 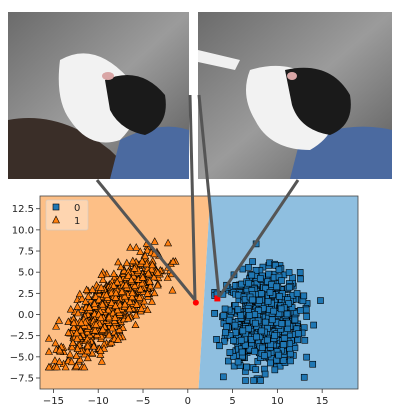 I want to click on y-tick-label: −2.5, so click(x=22, y=336).